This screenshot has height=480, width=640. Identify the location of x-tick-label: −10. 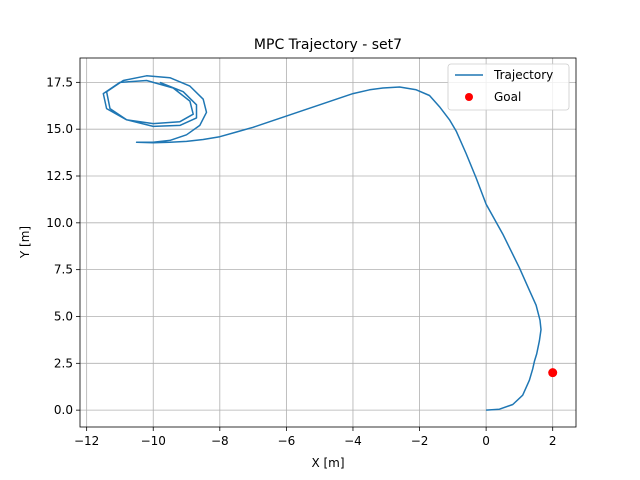
(153, 441).